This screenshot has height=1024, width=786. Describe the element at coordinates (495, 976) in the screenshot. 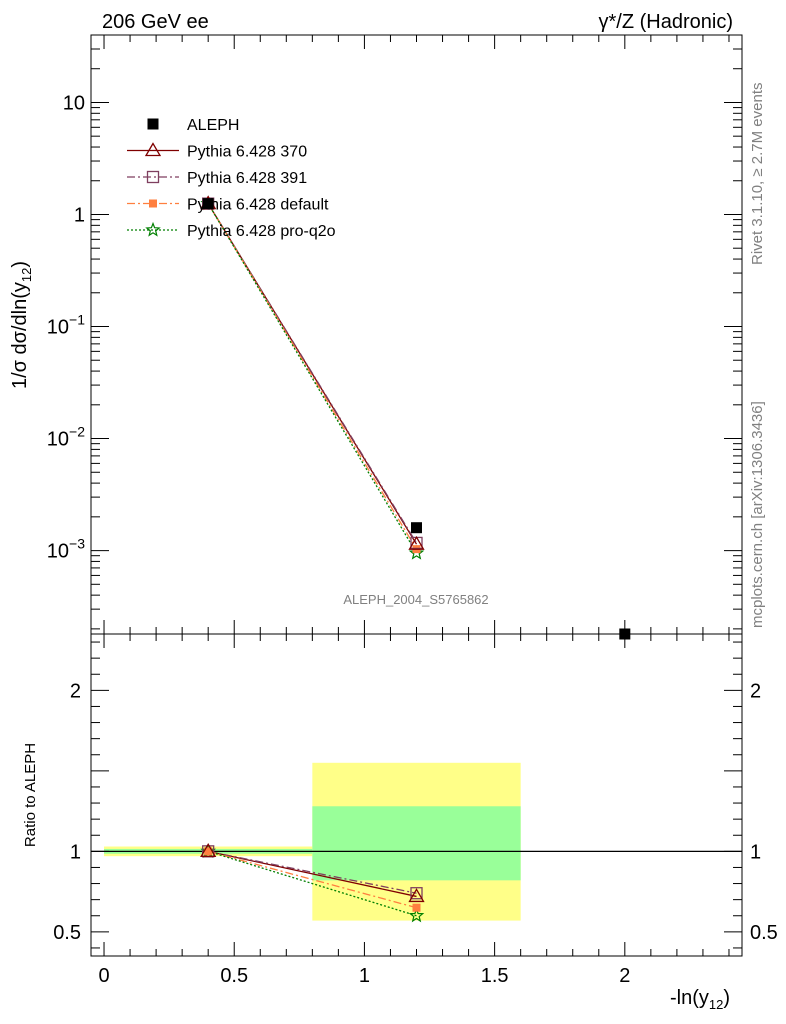

I see `x-tick-label: 1.5` at that location.